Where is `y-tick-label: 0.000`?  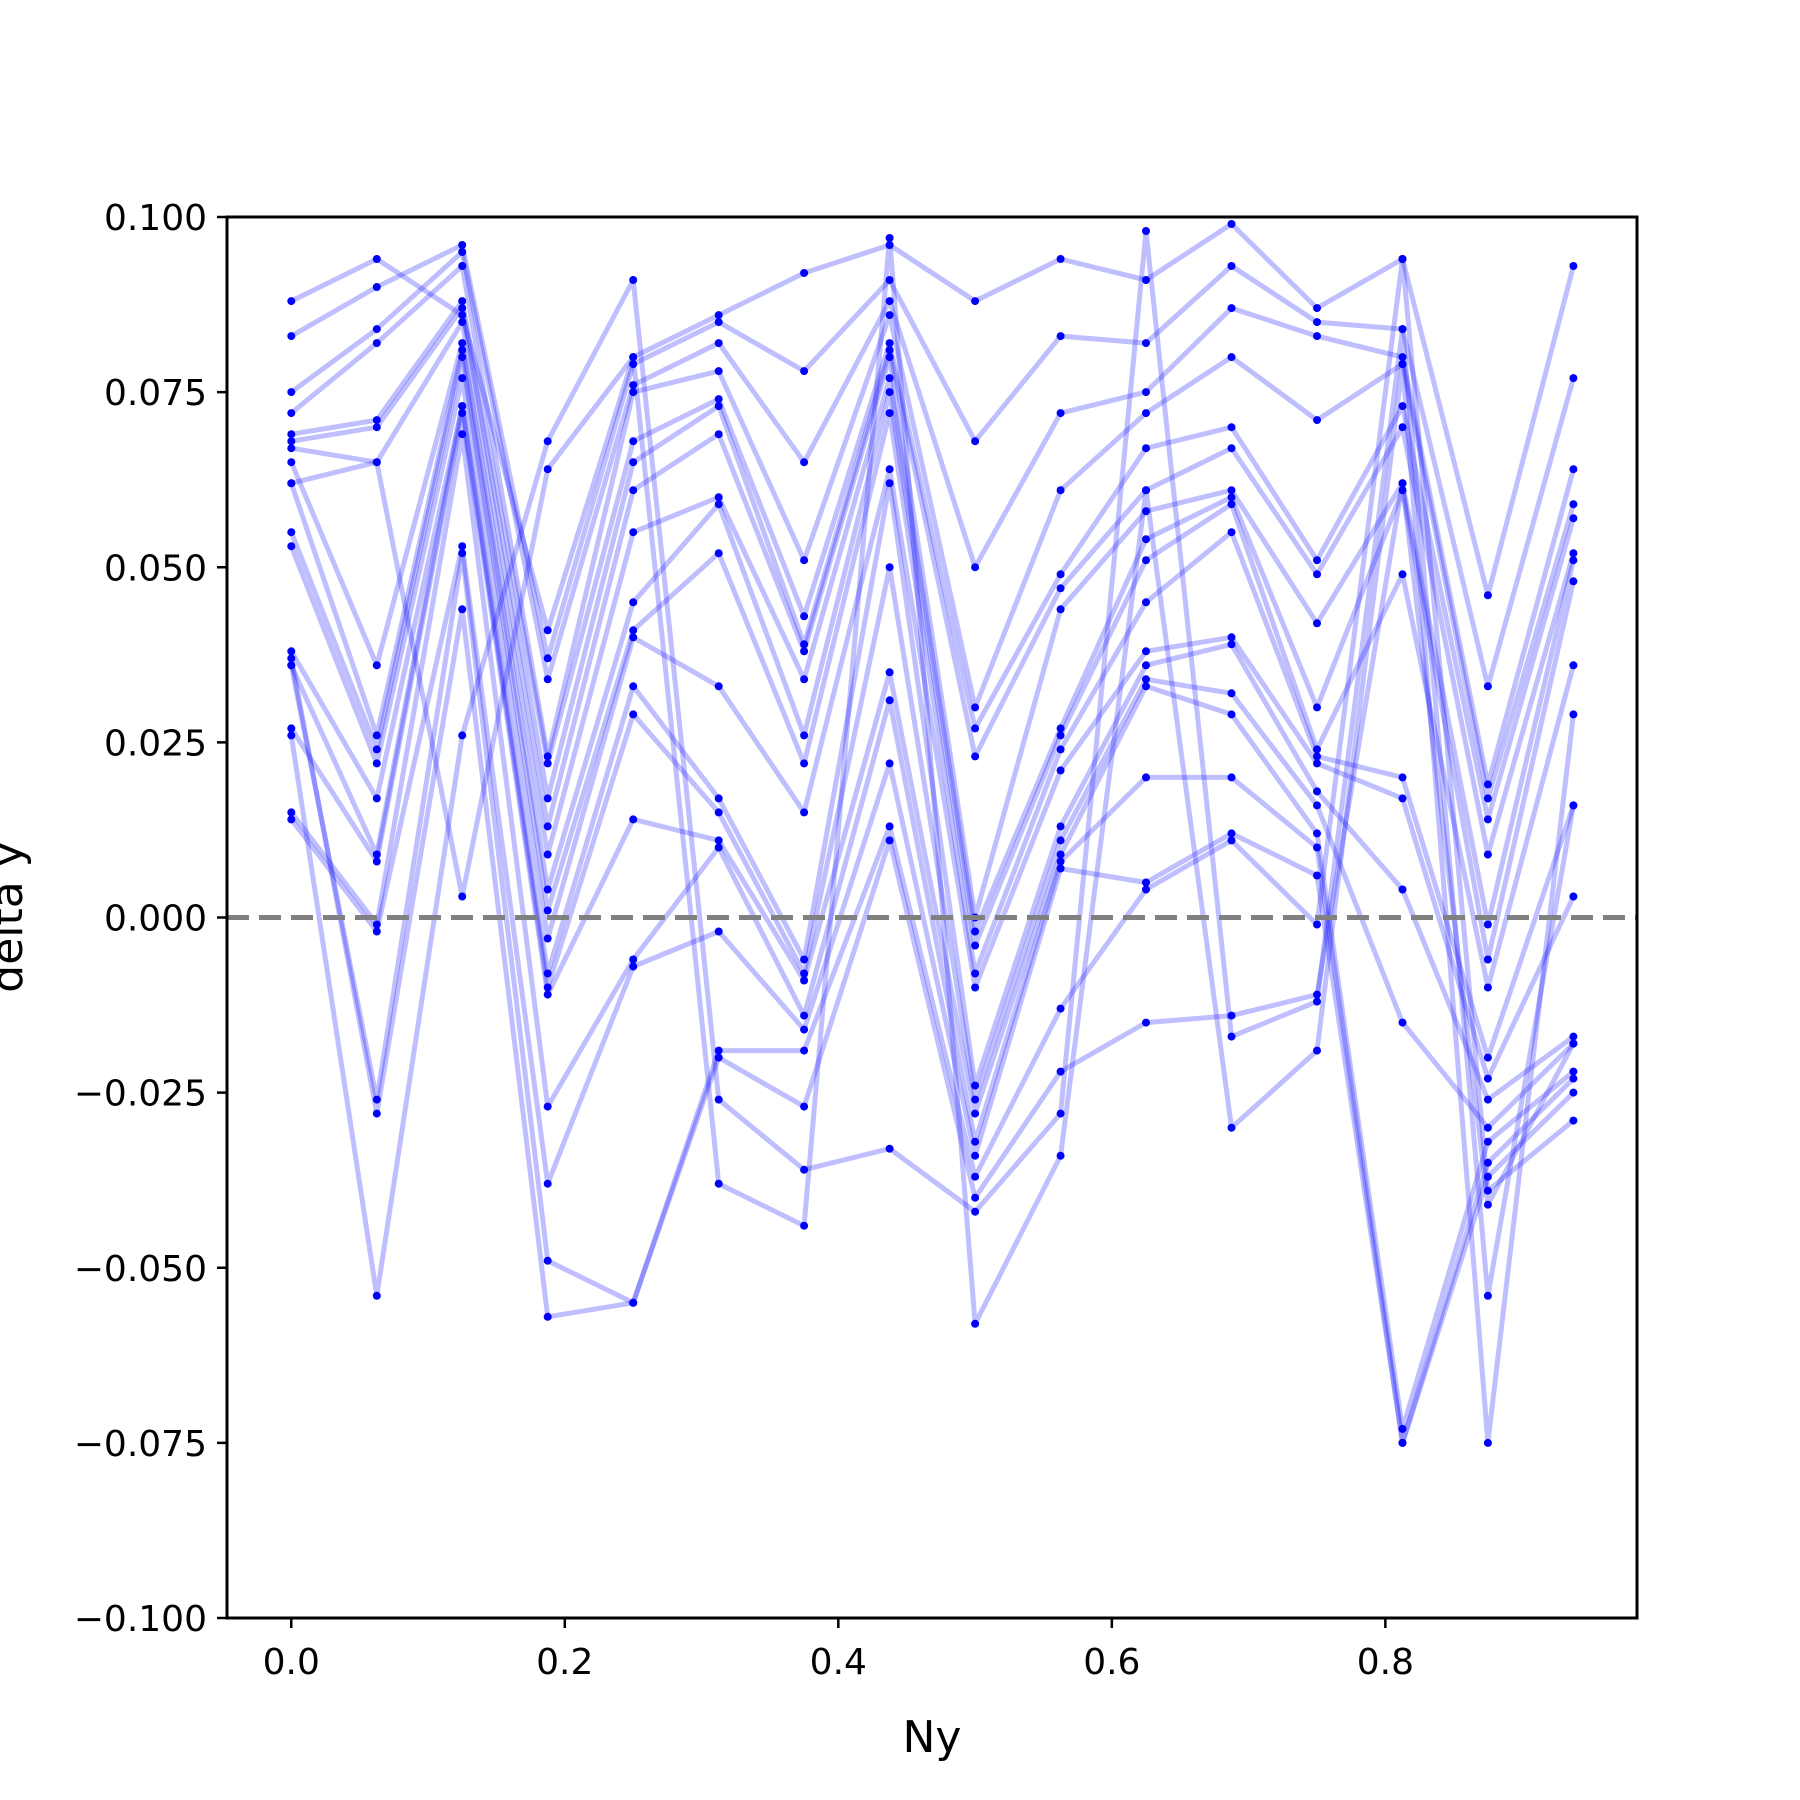 y-tick-label: 0.000 is located at coordinates (155, 919).